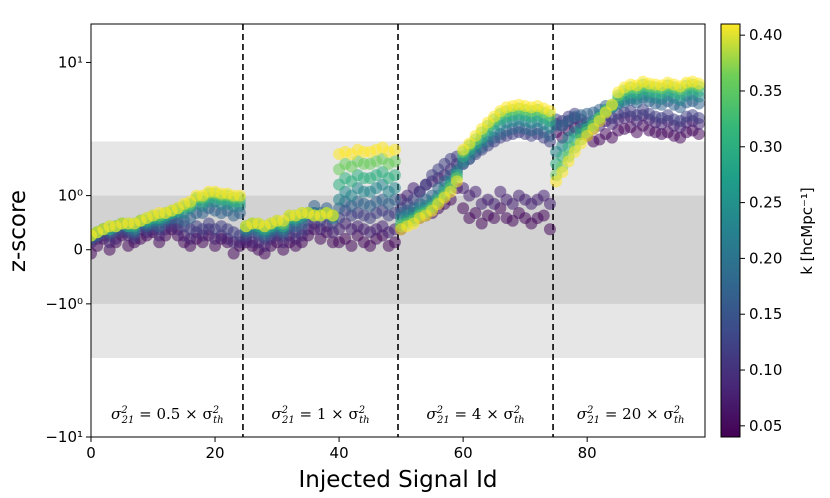  Describe the element at coordinates (167, 415) in the screenshot. I see `variance-annotation-0: σ2 21 = 0.5 × σ2 th` at that location.